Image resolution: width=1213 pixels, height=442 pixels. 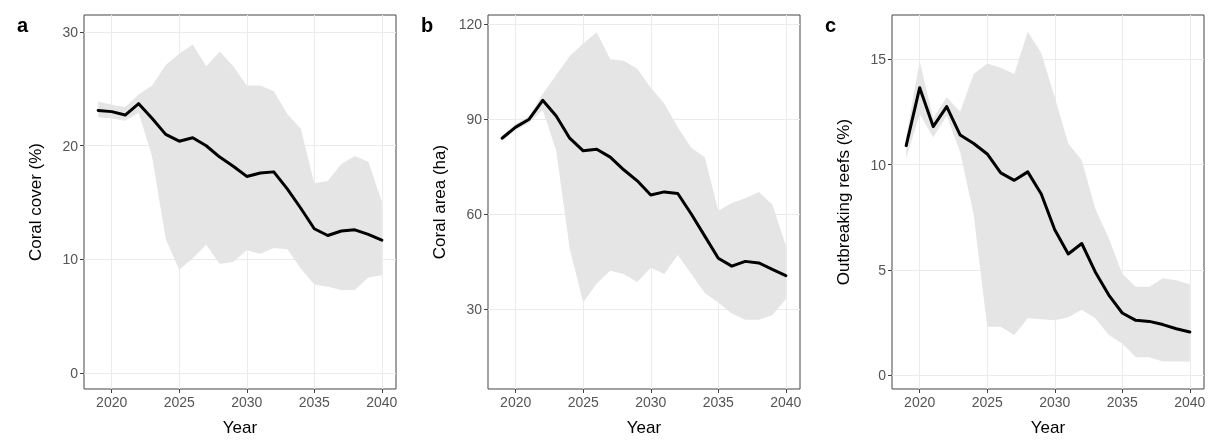 What do you see at coordinates (23, 25) in the screenshot?
I see `chart-title: a` at bounding box center [23, 25].